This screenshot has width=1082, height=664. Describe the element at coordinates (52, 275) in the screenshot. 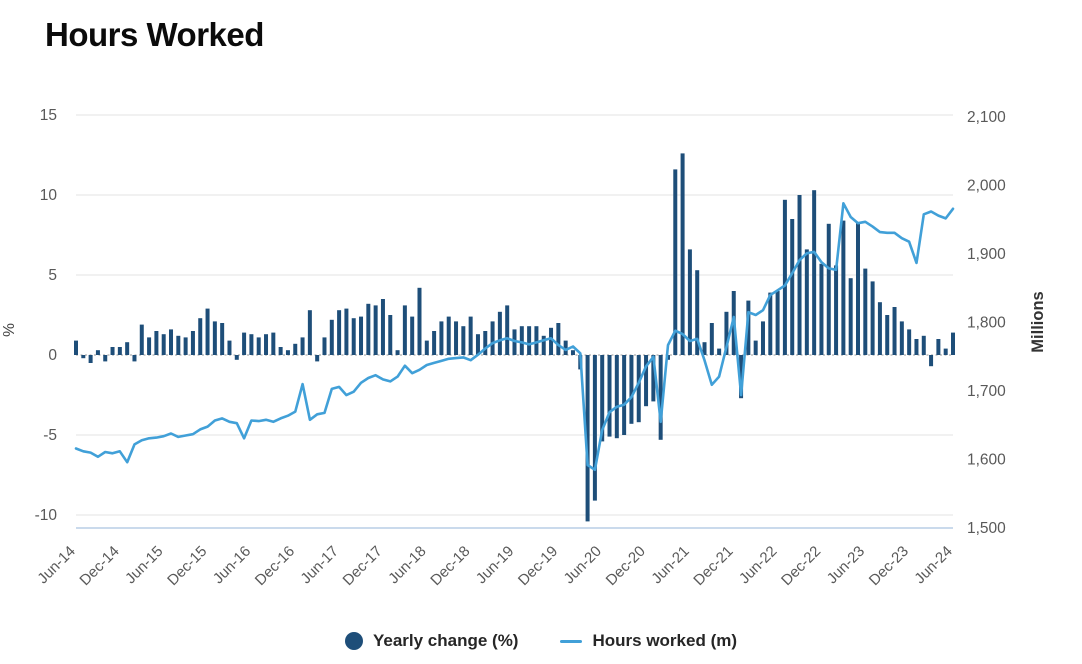

I see `svg-text: 5` at that location.